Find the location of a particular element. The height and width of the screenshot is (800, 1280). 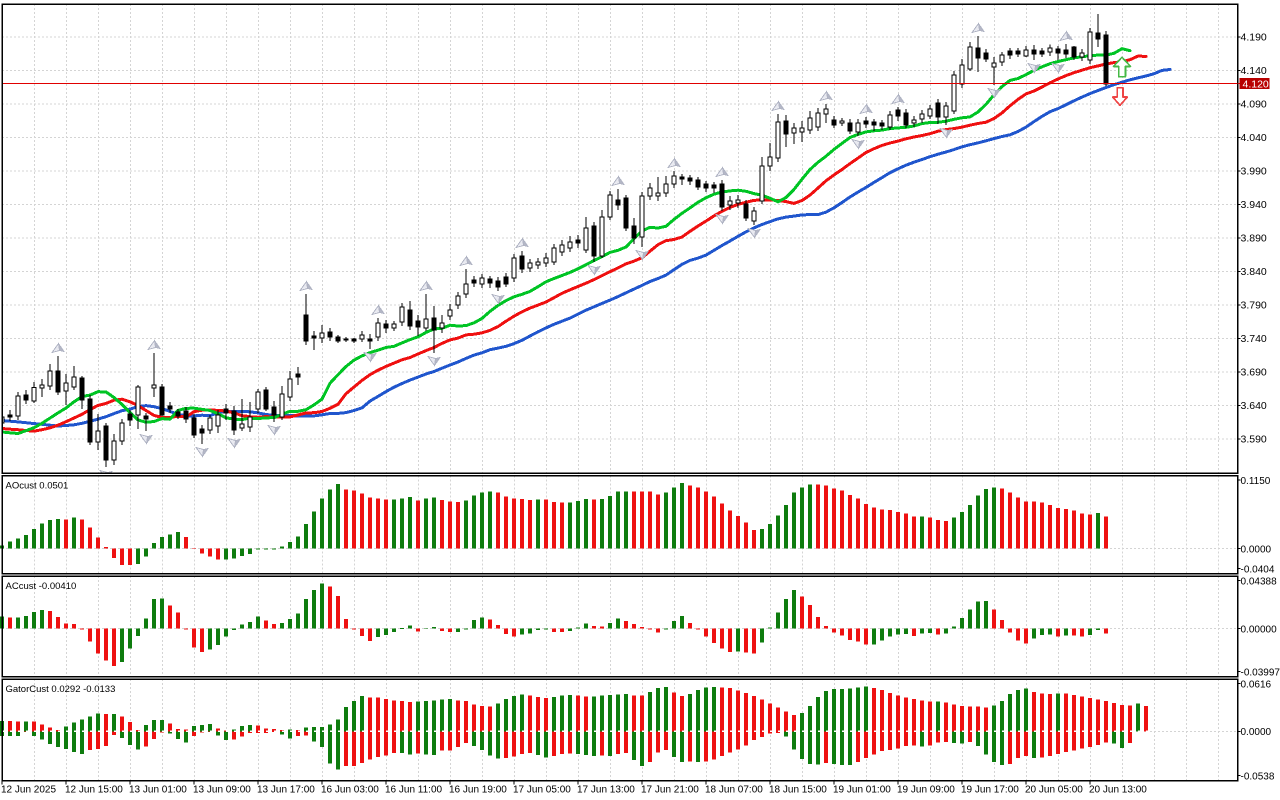

svg-text: 13 Jun 09:00 is located at coordinates (222, 789).